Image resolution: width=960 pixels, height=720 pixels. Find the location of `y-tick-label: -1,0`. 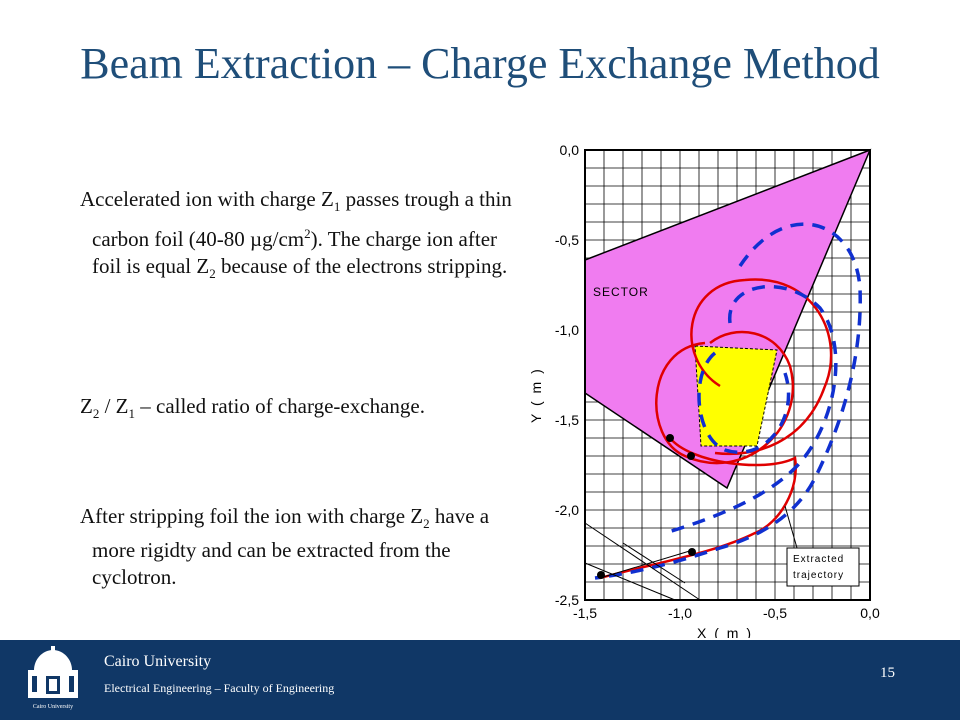

y-tick-label: -1,0 is located at coordinates (567, 330).